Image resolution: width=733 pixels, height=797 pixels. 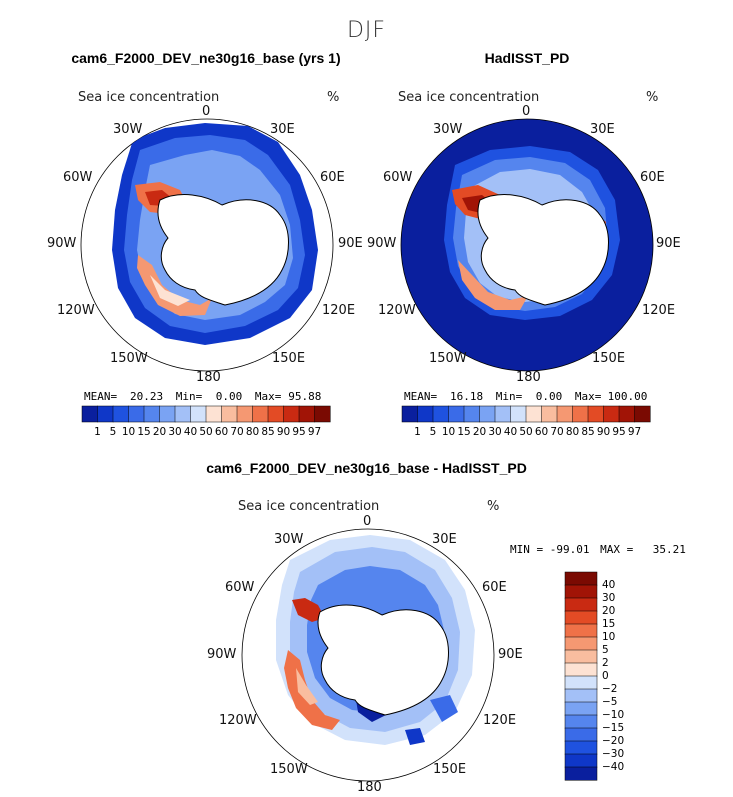 What do you see at coordinates (609, 624) in the screenshot?
I see `panel3-colorbar-tick-label: 15` at bounding box center [609, 624].